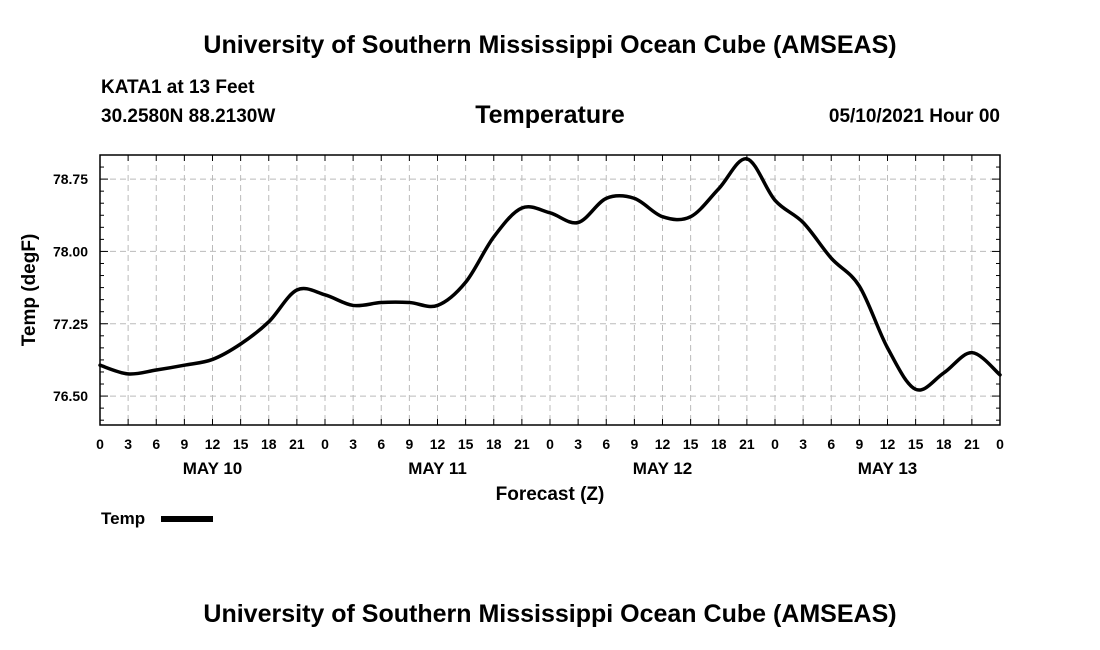 Image resolution: width=1100 pixels, height=650 pixels. Describe the element at coordinates (29, 290) in the screenshot. I see `y-axis-title: Temp (degF)` at that location.